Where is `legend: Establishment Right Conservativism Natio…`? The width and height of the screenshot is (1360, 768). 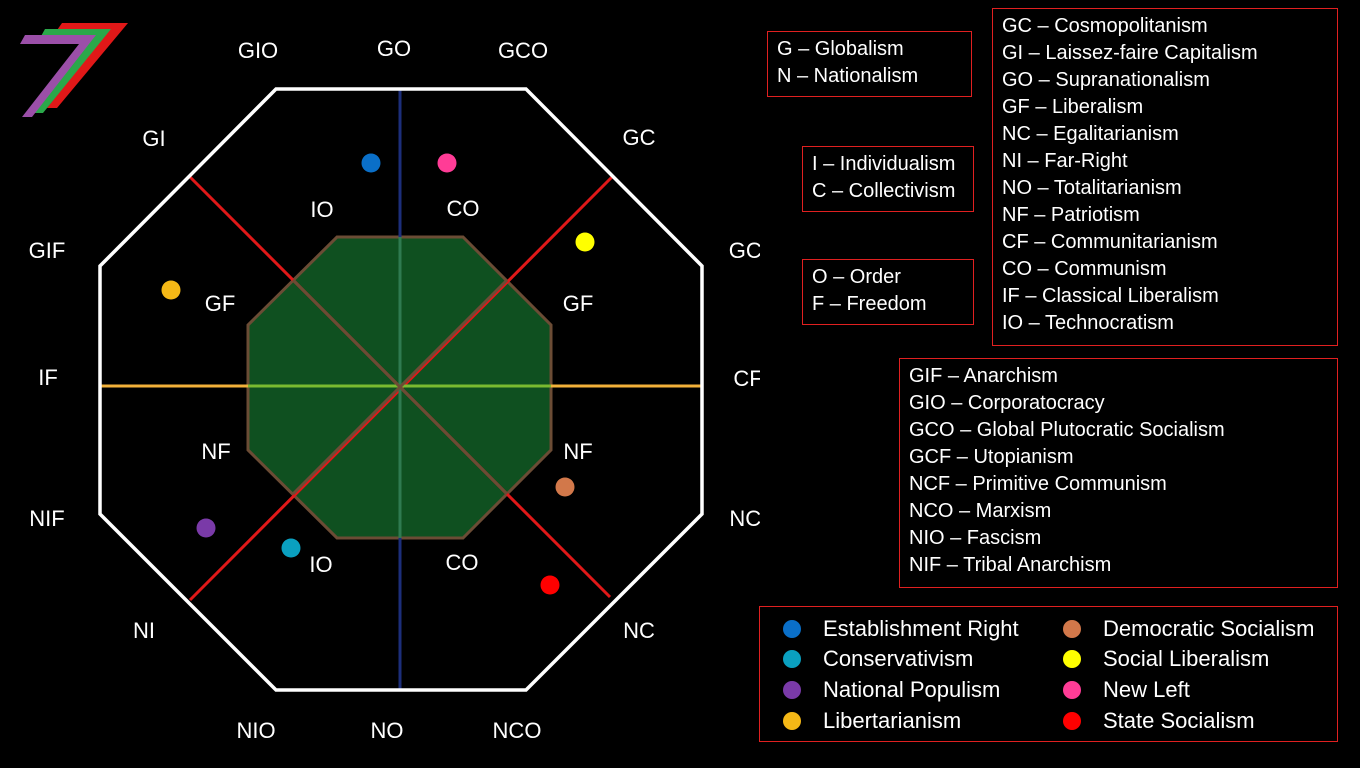
legend: Establishment Right Conservativism Natio… is located at coordinates (1048, 674).